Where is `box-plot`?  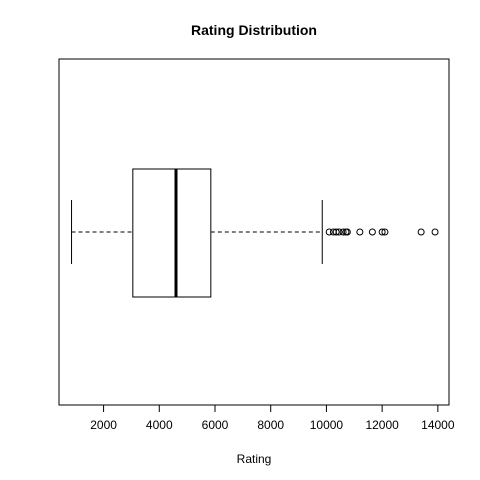 box-plot is located at coordinates (197, 233).